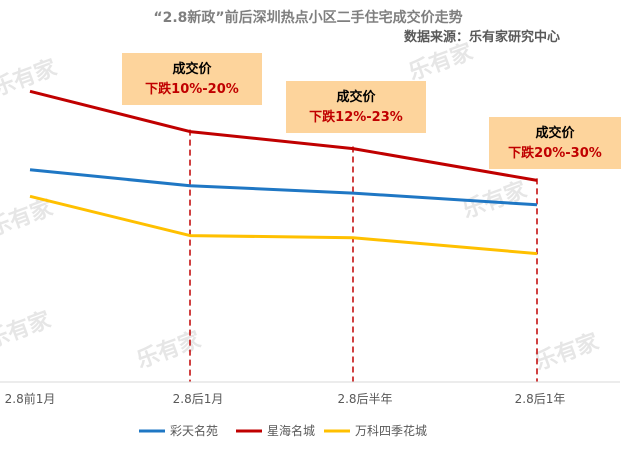  I want to click on x-tick-label: 2.8前1月, so click(30, 398).